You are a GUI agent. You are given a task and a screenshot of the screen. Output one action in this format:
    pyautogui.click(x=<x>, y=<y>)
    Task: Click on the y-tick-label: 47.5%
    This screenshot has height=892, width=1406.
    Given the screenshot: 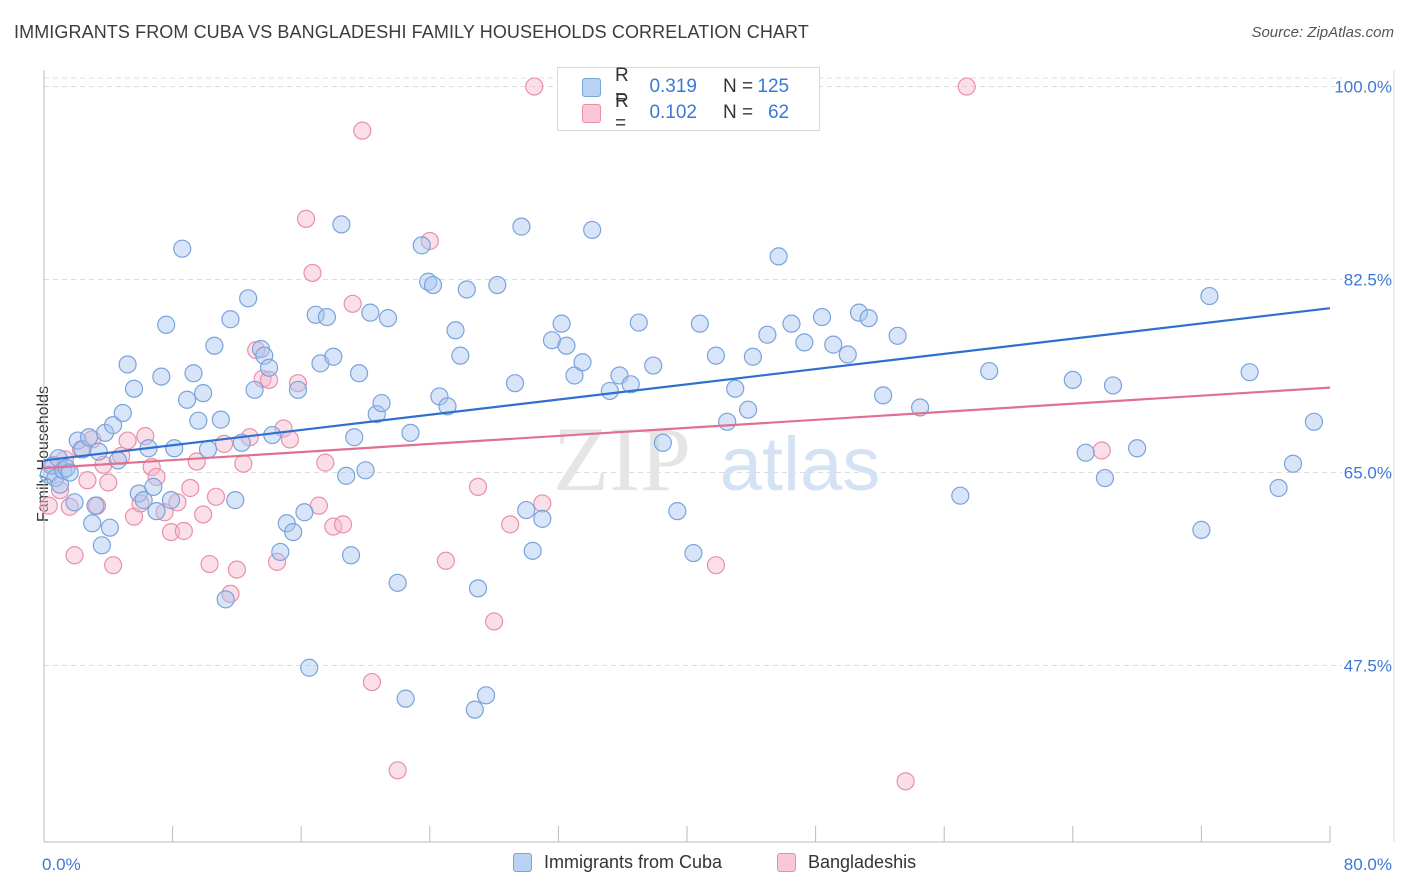 What is the action you would take?
    pyautogui.click(x=1368, y=666)
    